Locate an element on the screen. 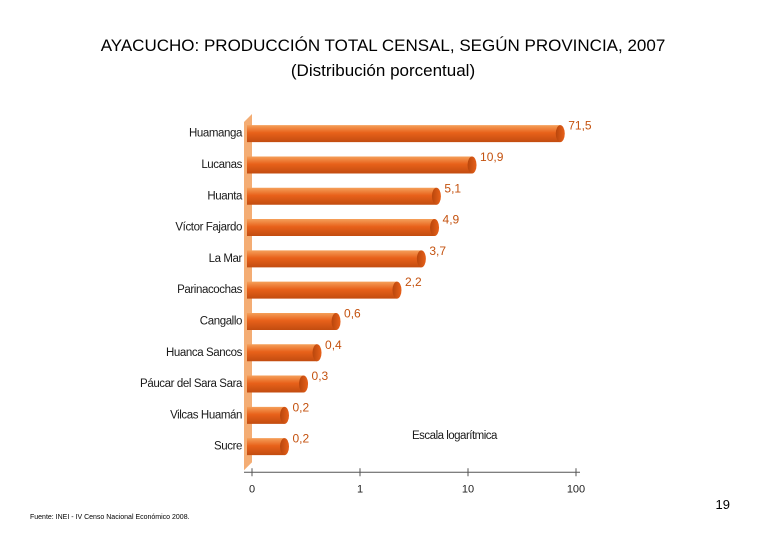 This screenshot has width=766, height=540. category-label: La Mar is located at coordinates (226, 259).